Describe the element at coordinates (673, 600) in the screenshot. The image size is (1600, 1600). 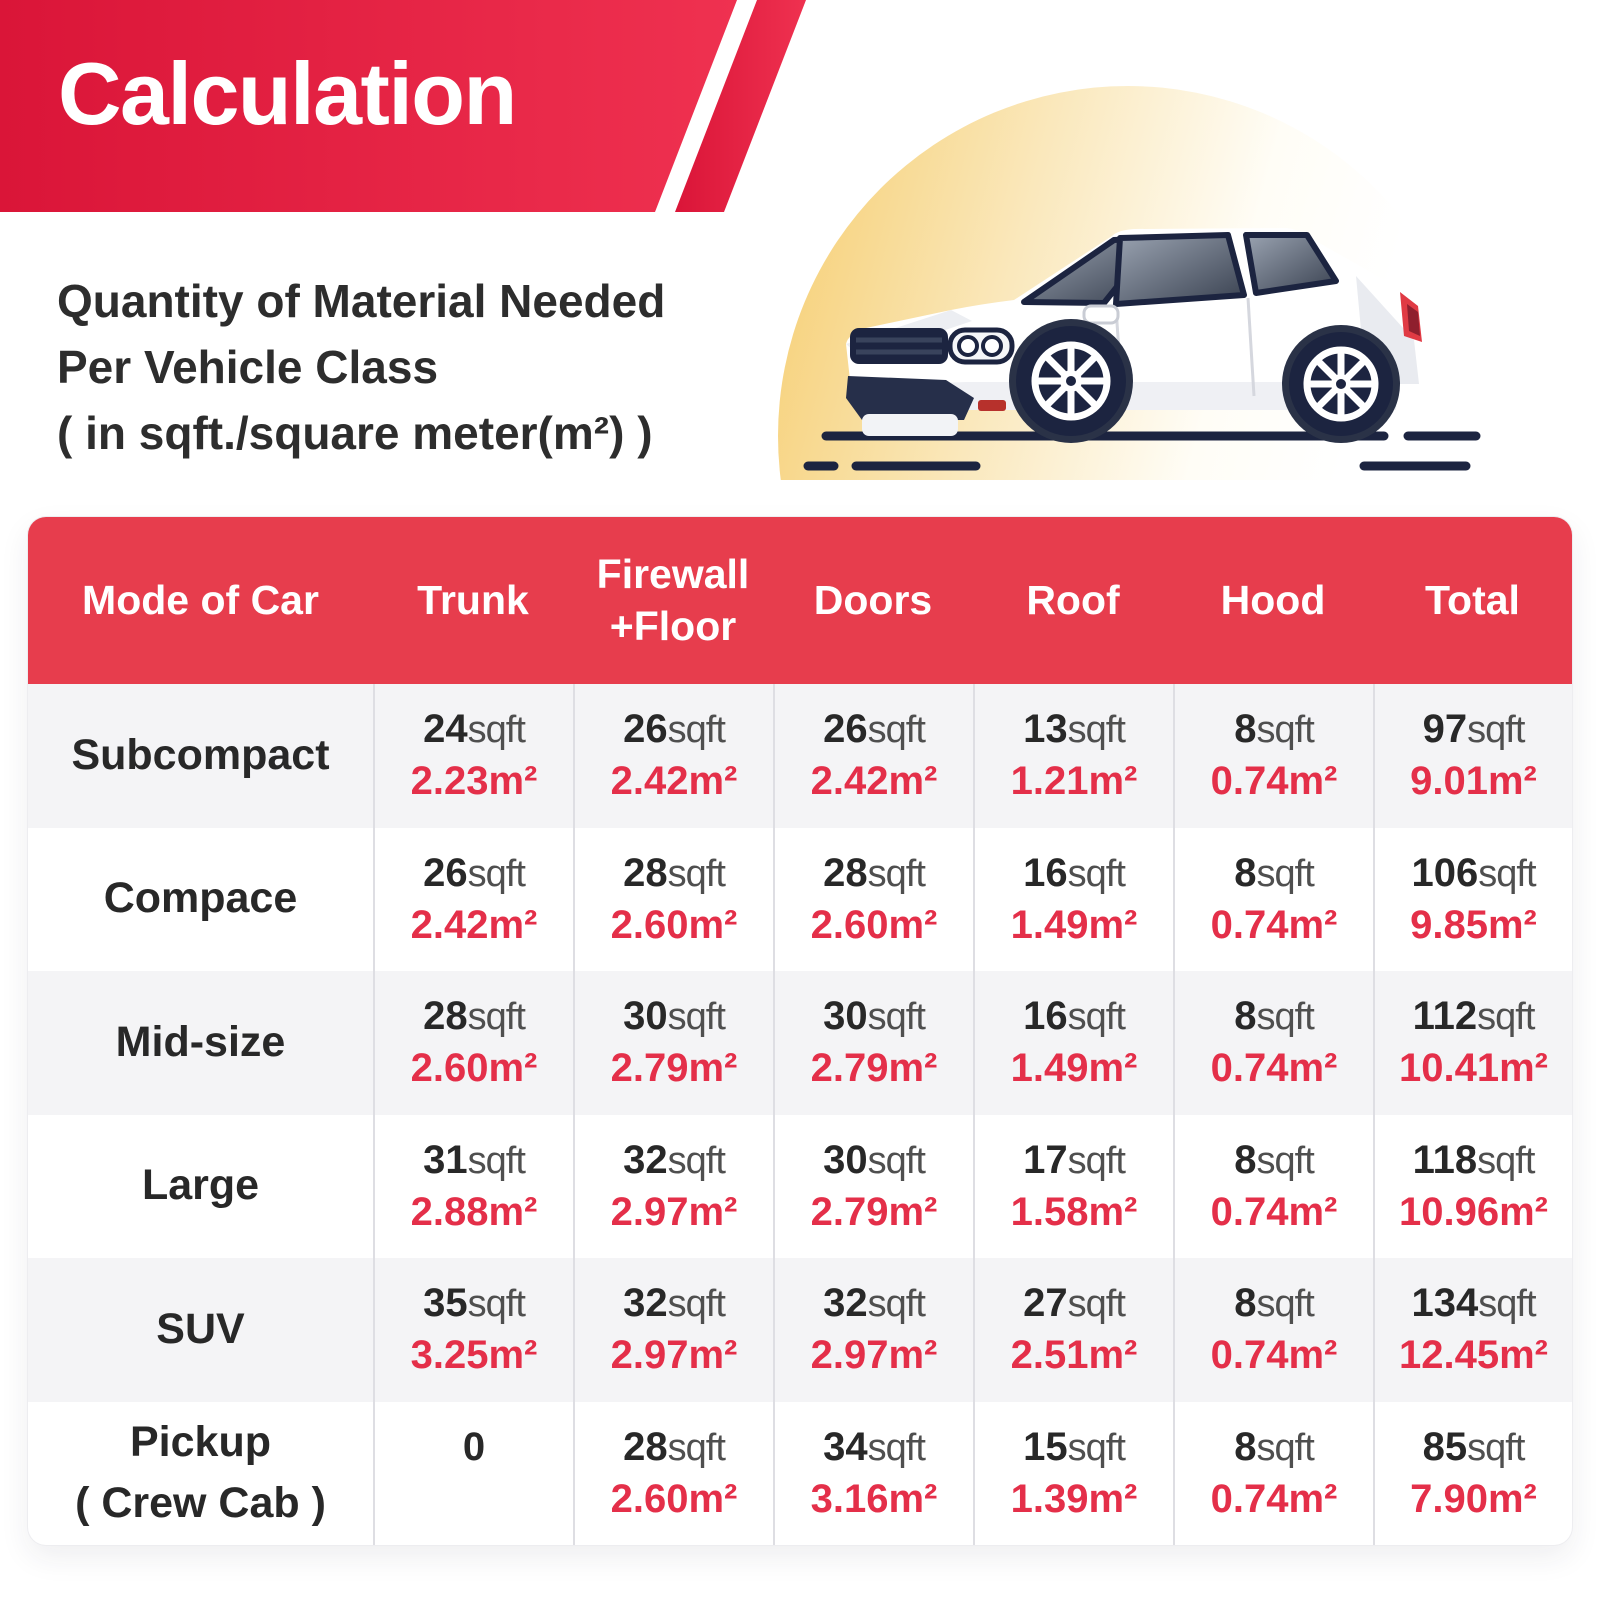
I see `header-cell-firewall-floor: Firewall +Floor` at that location.